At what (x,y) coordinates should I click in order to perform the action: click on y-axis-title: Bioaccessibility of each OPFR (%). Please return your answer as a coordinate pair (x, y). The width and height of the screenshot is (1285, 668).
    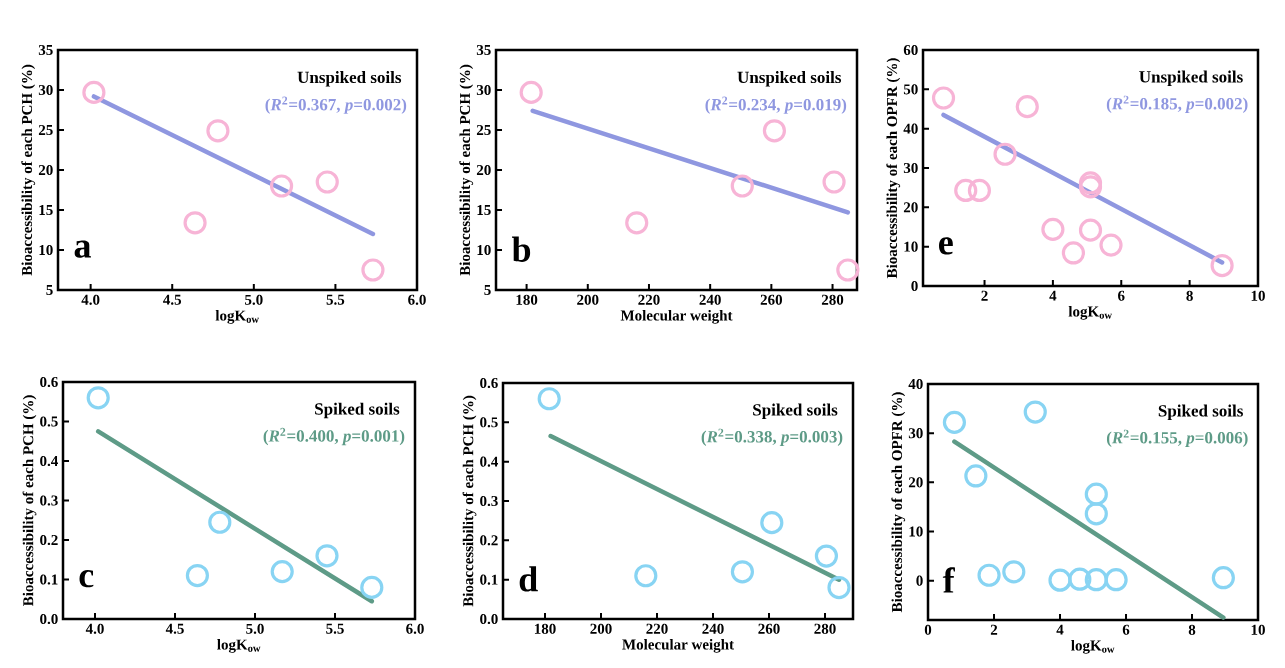
    Looking at the image, I should click on (898, 502).